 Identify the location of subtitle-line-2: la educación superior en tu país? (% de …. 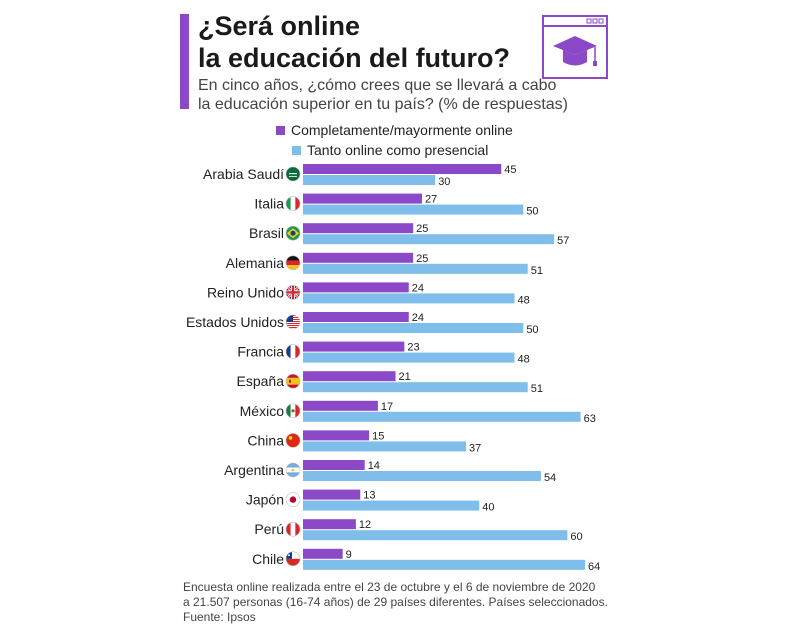
(383, 104).